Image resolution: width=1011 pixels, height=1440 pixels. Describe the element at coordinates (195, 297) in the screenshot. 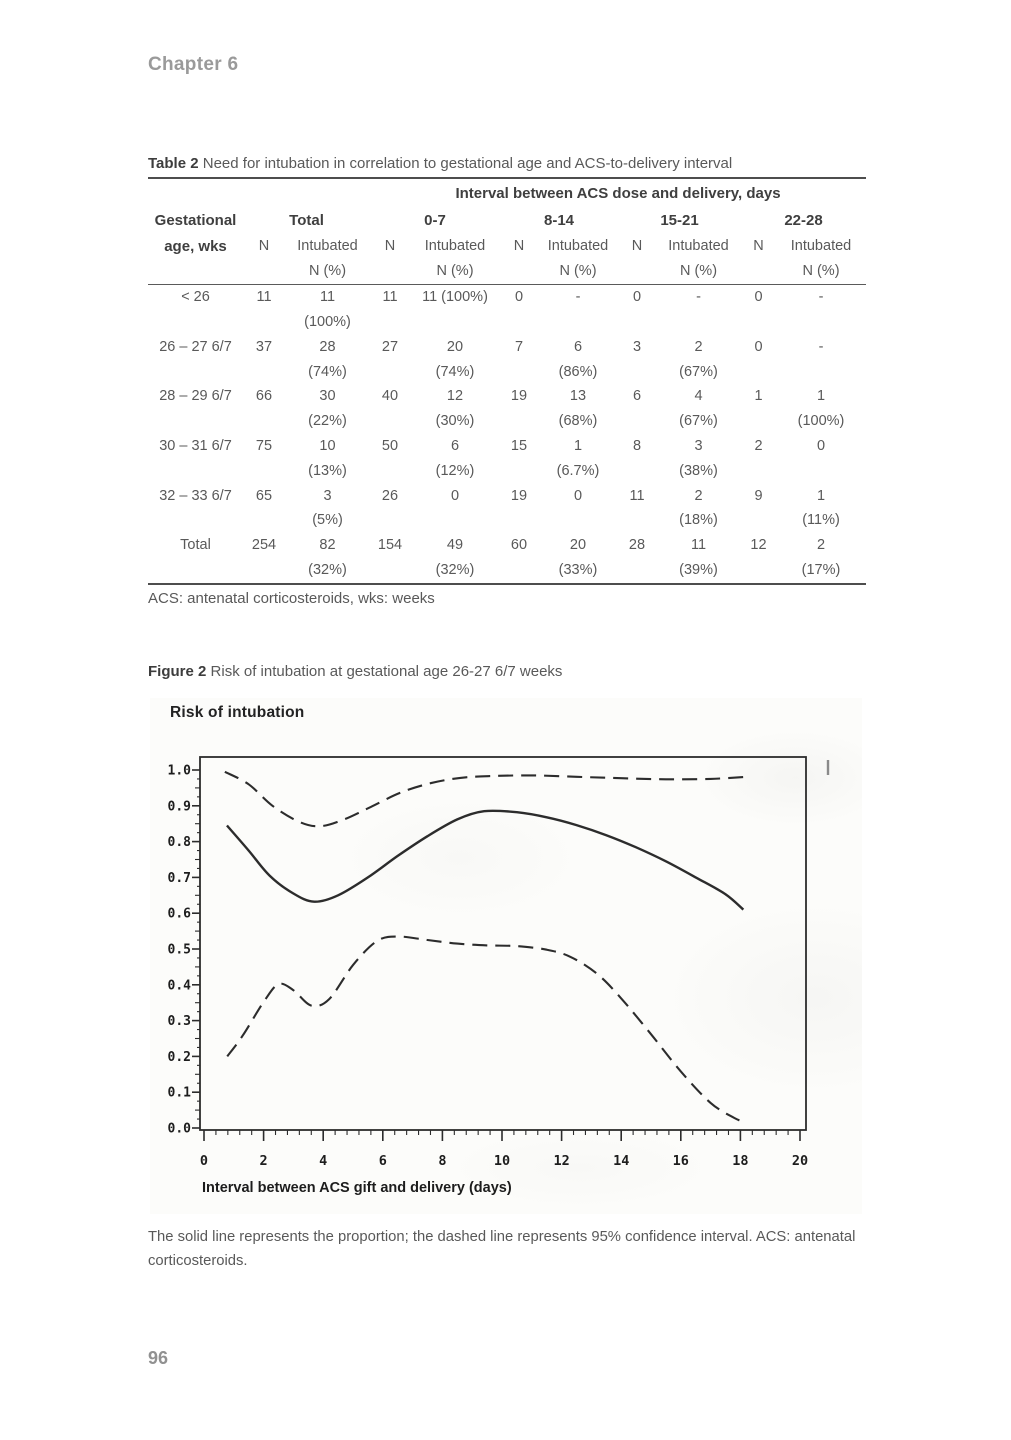

I see `row-label: < 26` at that location.